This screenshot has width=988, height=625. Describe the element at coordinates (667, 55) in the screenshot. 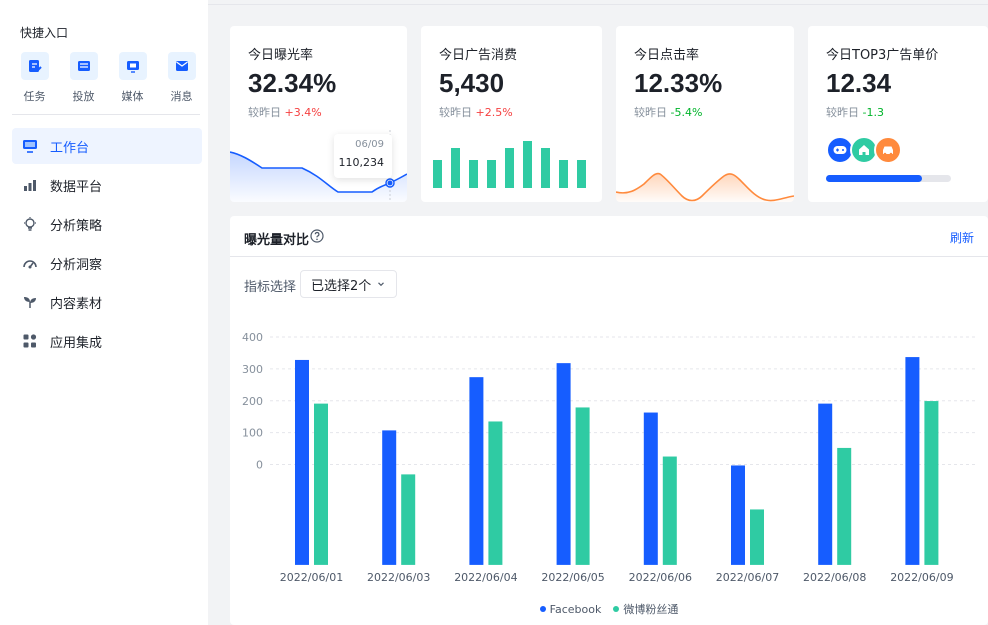

I see `card-title: 今日点击率` at that location.